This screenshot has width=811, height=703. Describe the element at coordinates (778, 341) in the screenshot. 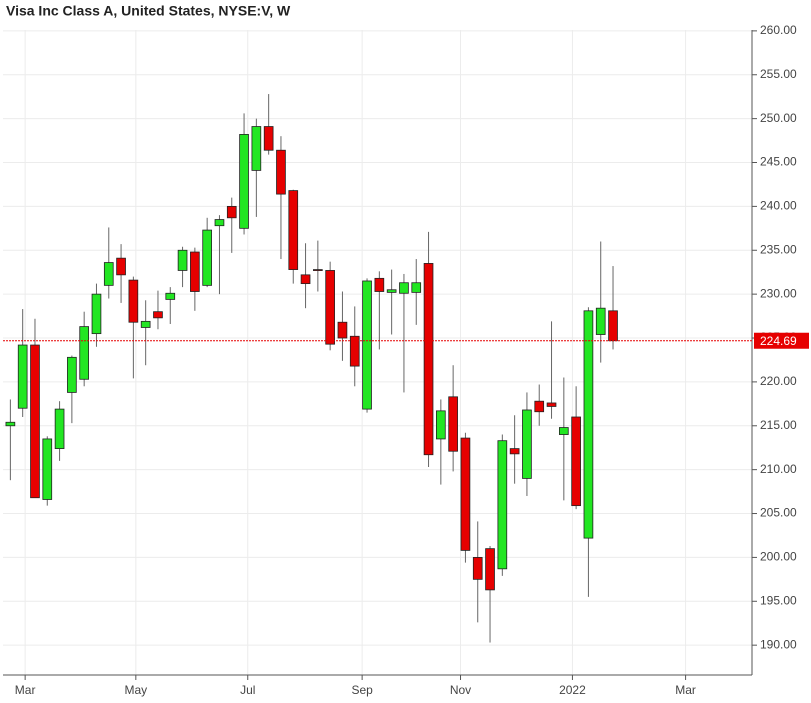

I see `last-price-label: 224.69` at that location.